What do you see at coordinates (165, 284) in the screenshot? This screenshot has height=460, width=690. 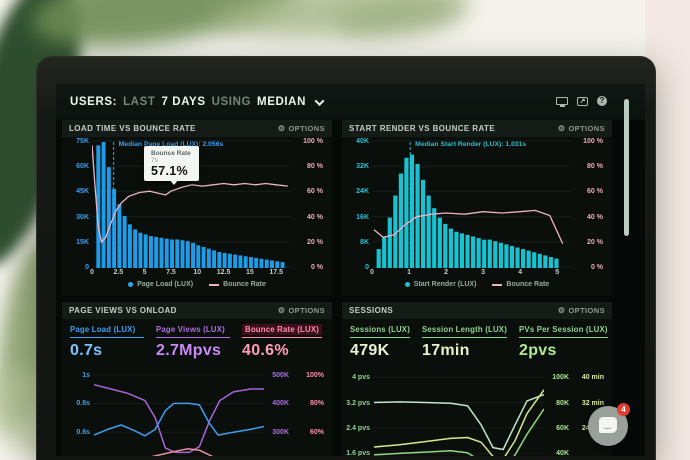 I see `legend-label: Page Load (LUX)` at bounding box center [165, 284].